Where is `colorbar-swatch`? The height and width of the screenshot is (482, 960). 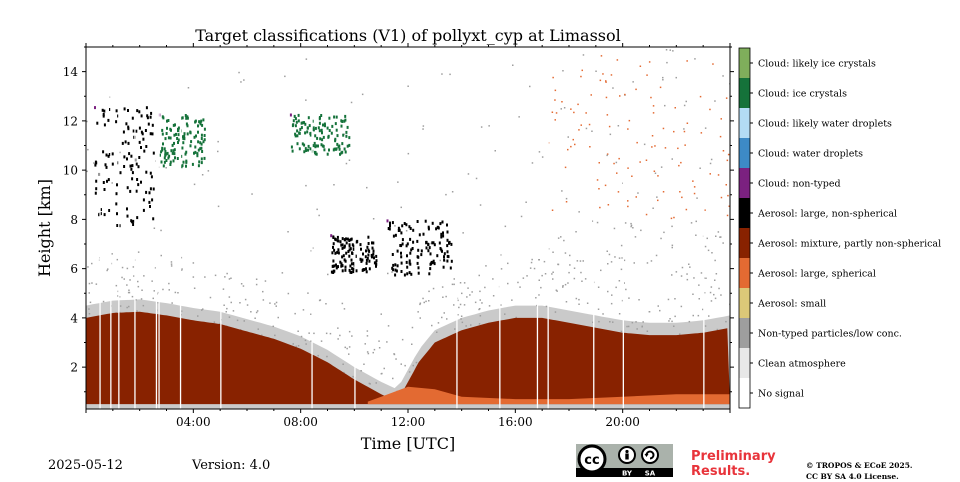
colorbar-swatch is located at coordinates (744, 63).